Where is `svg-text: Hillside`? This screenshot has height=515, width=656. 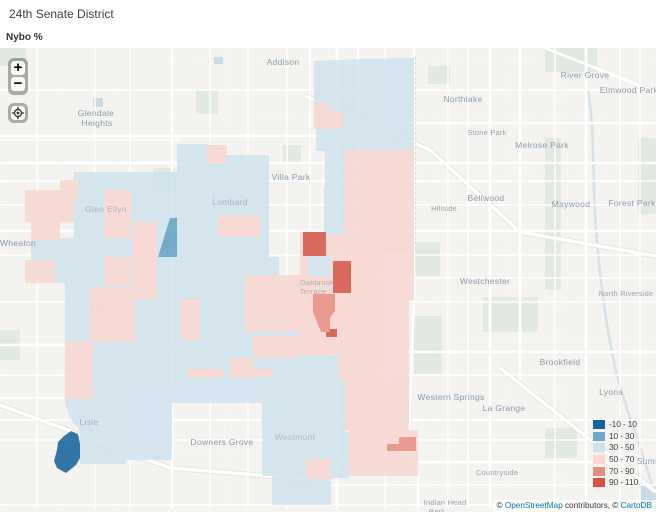
svg-text: Hillside is located at coordinates (444, 208).